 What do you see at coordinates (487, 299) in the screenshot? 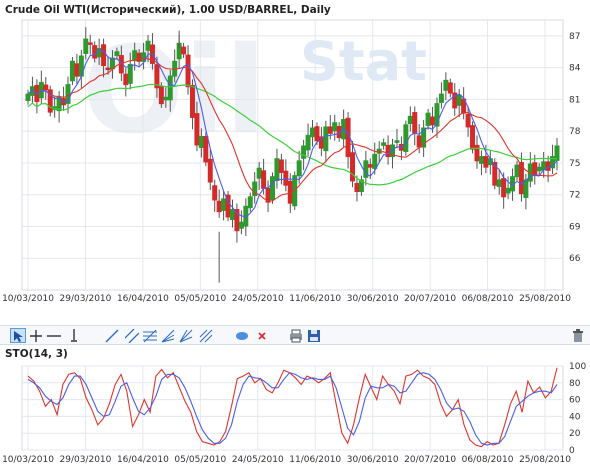
I see `price-x-tick-label: 06/08/2010` at bounding box center [487, 299].